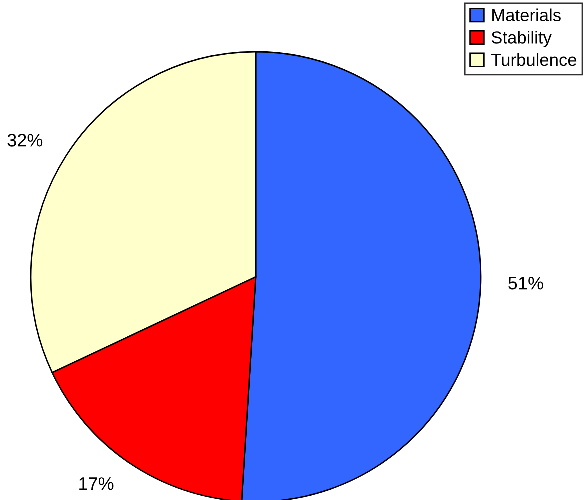  What do you see at coordinates (526, 283) in the screenshot?
I see `data-label: 51%` at bounding box center [526, 283].